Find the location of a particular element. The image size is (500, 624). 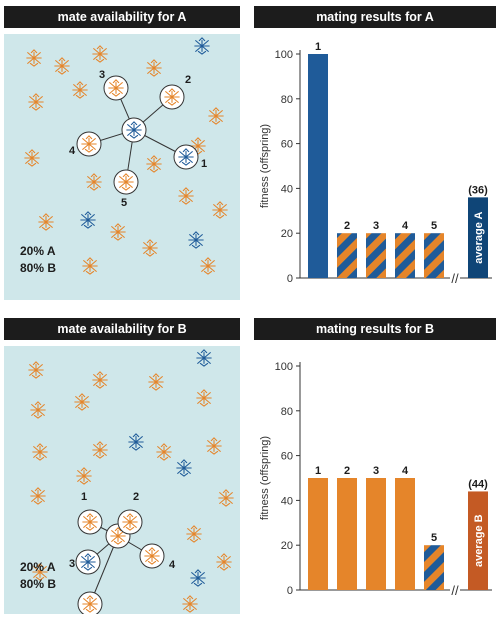

results-header-B: mating results for B is located at coordinates (375, 329).